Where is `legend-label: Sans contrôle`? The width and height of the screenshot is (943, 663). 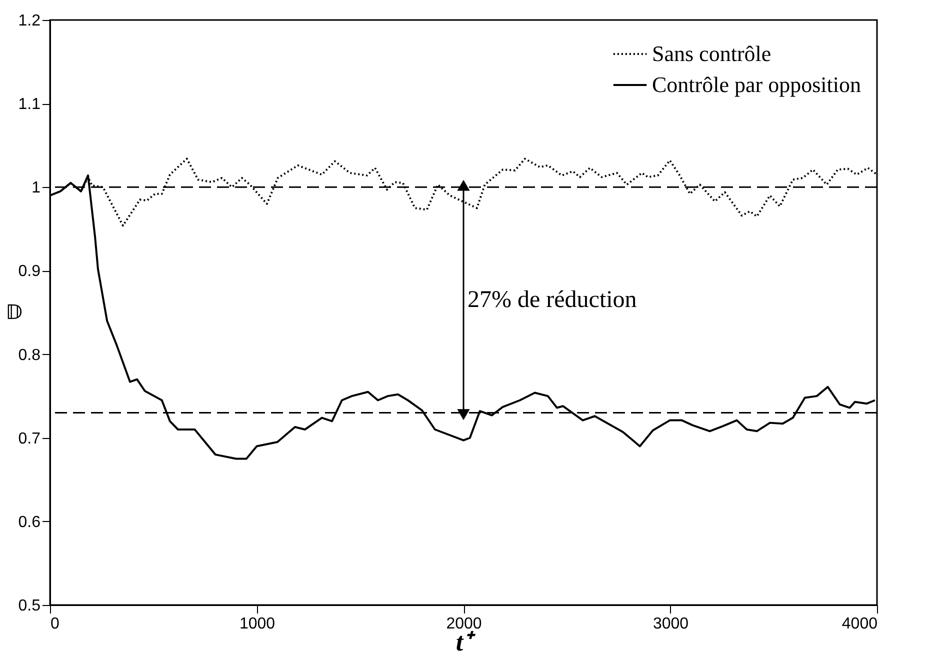
legend-label: Sans contrôle is located at coordinates (712, 53).